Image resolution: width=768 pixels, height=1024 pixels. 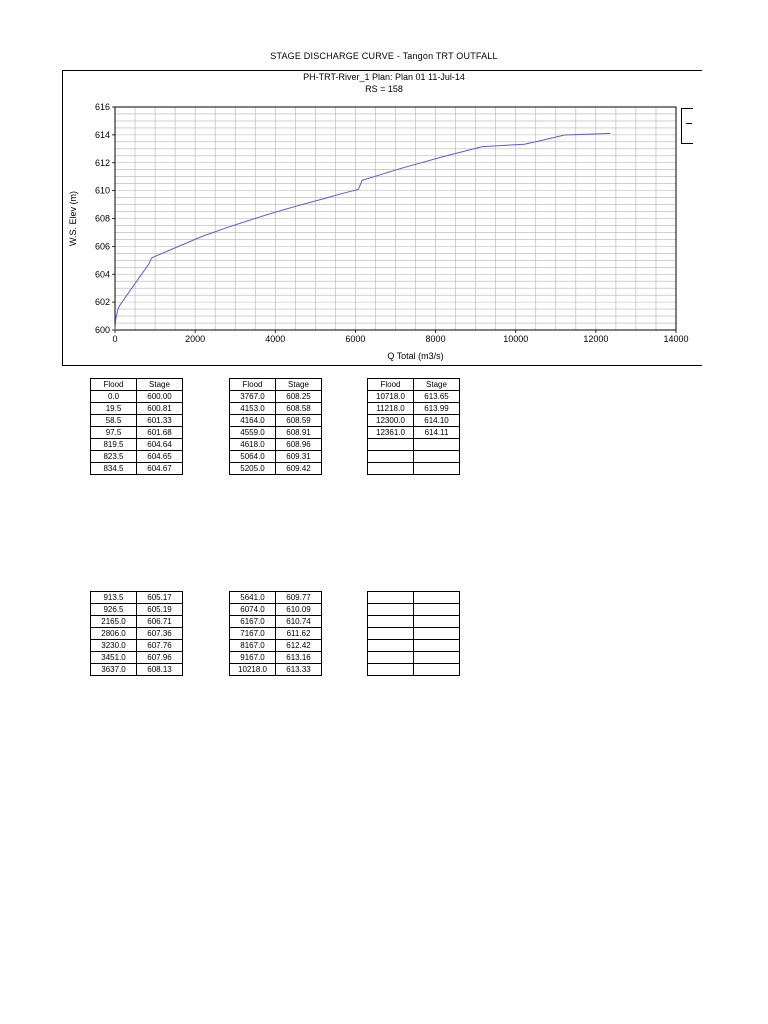 What do you see at coordinates (390, 420) in the screenshot?
I see `flood-cell: 12300.0` at bounding box center [390, 420].